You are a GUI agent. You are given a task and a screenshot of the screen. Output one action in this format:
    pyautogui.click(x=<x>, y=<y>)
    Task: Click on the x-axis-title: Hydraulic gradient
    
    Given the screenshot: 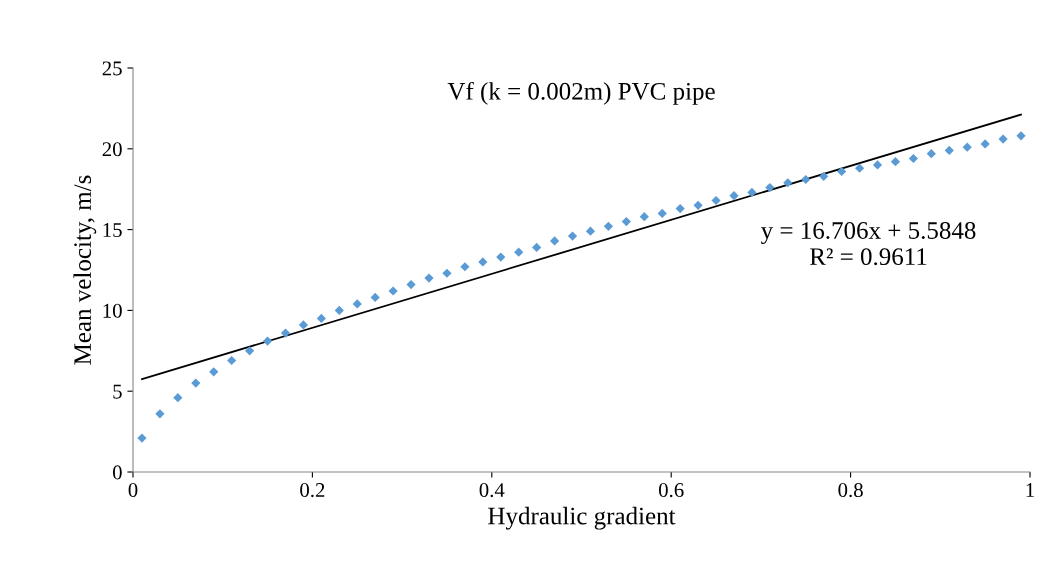 What is the action you would take?
    pyautogui.click(x=582, y=518)
    